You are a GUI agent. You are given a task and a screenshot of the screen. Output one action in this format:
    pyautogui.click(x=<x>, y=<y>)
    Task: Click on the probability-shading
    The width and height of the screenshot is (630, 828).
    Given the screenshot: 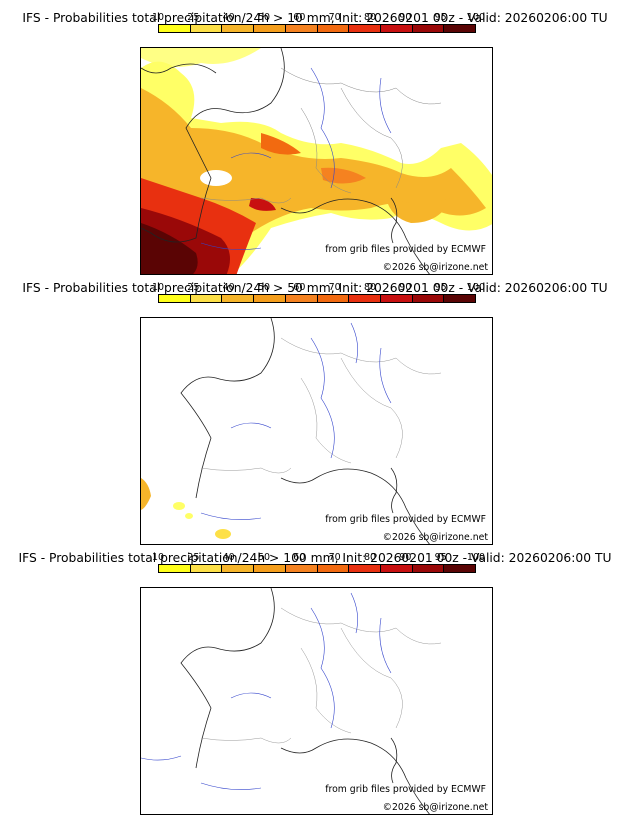 What is the action you would take?
    pyautogui.click(x=186, y=508)
    